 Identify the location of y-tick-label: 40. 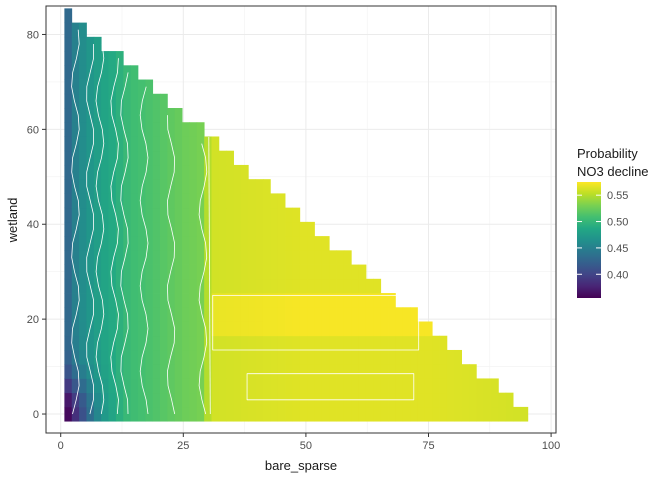
(33, 225).